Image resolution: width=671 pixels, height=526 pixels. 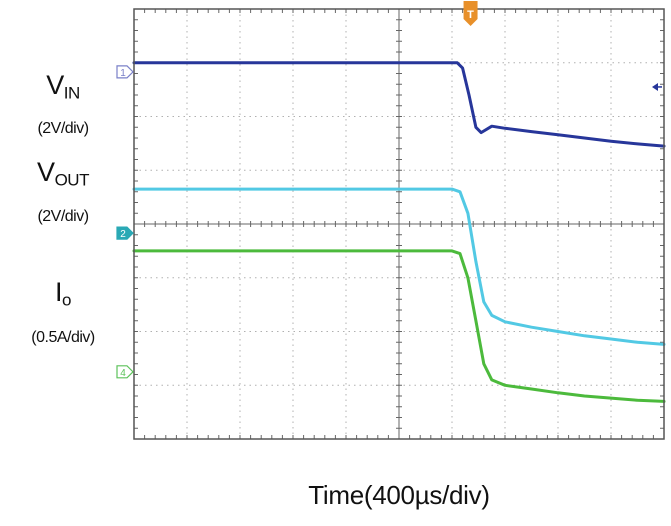 I want to click on io-label: Io, so click(x=63, y=293).